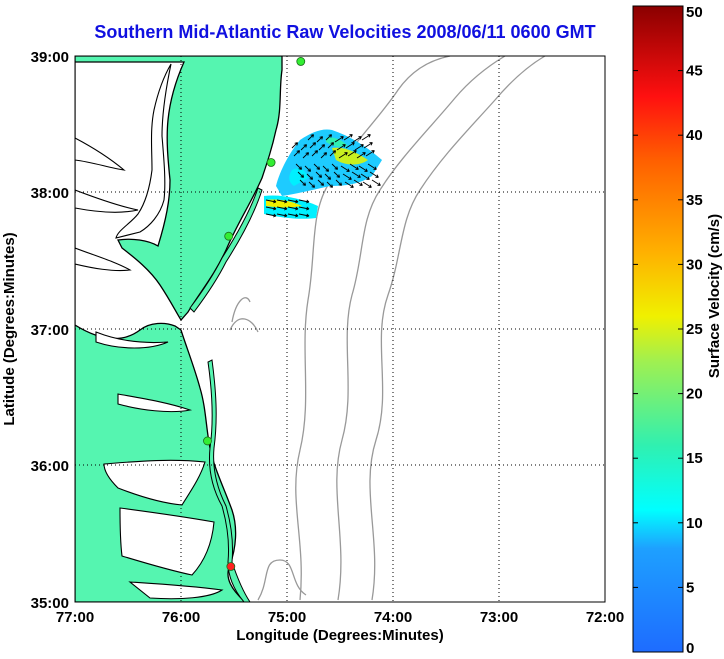  What do you see at coordinates (690, 648) in the screenshot?
I see `colorbar-tick-label: 0` at bounding box center [690, 648].